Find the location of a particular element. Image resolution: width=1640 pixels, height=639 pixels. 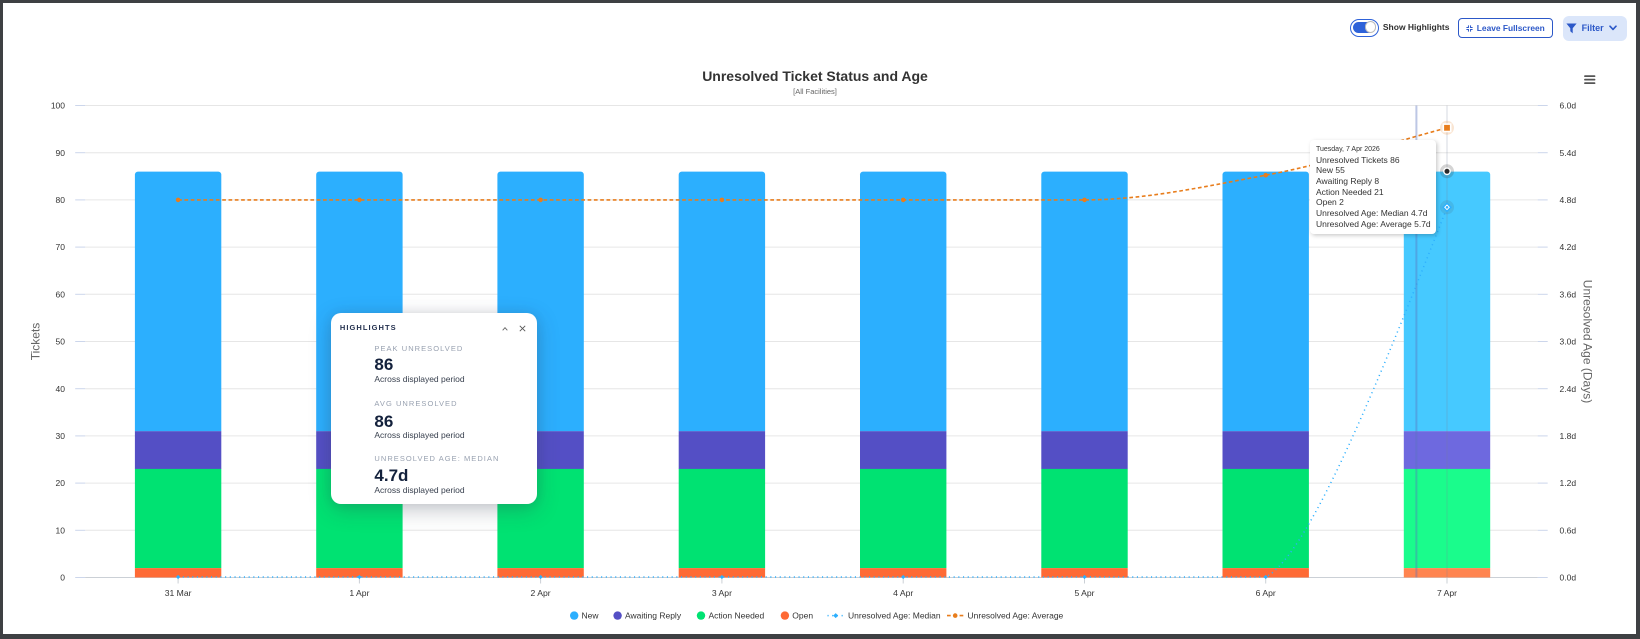

svg-text: 6.0d is located at coordinates (1568, 106).